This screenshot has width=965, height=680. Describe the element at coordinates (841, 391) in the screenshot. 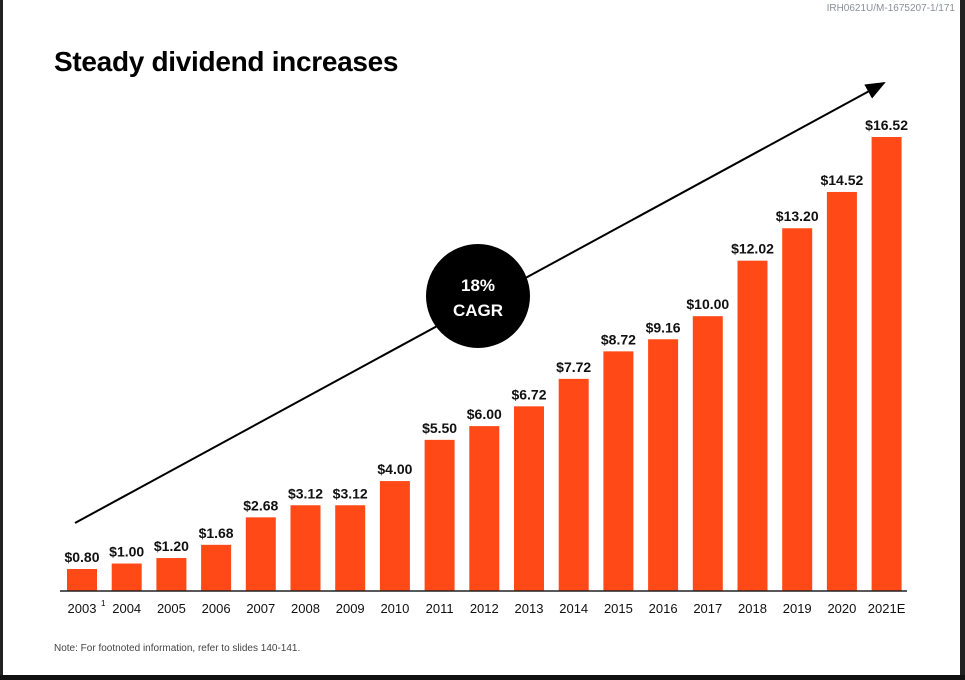

I see `bar-2020` at that location.